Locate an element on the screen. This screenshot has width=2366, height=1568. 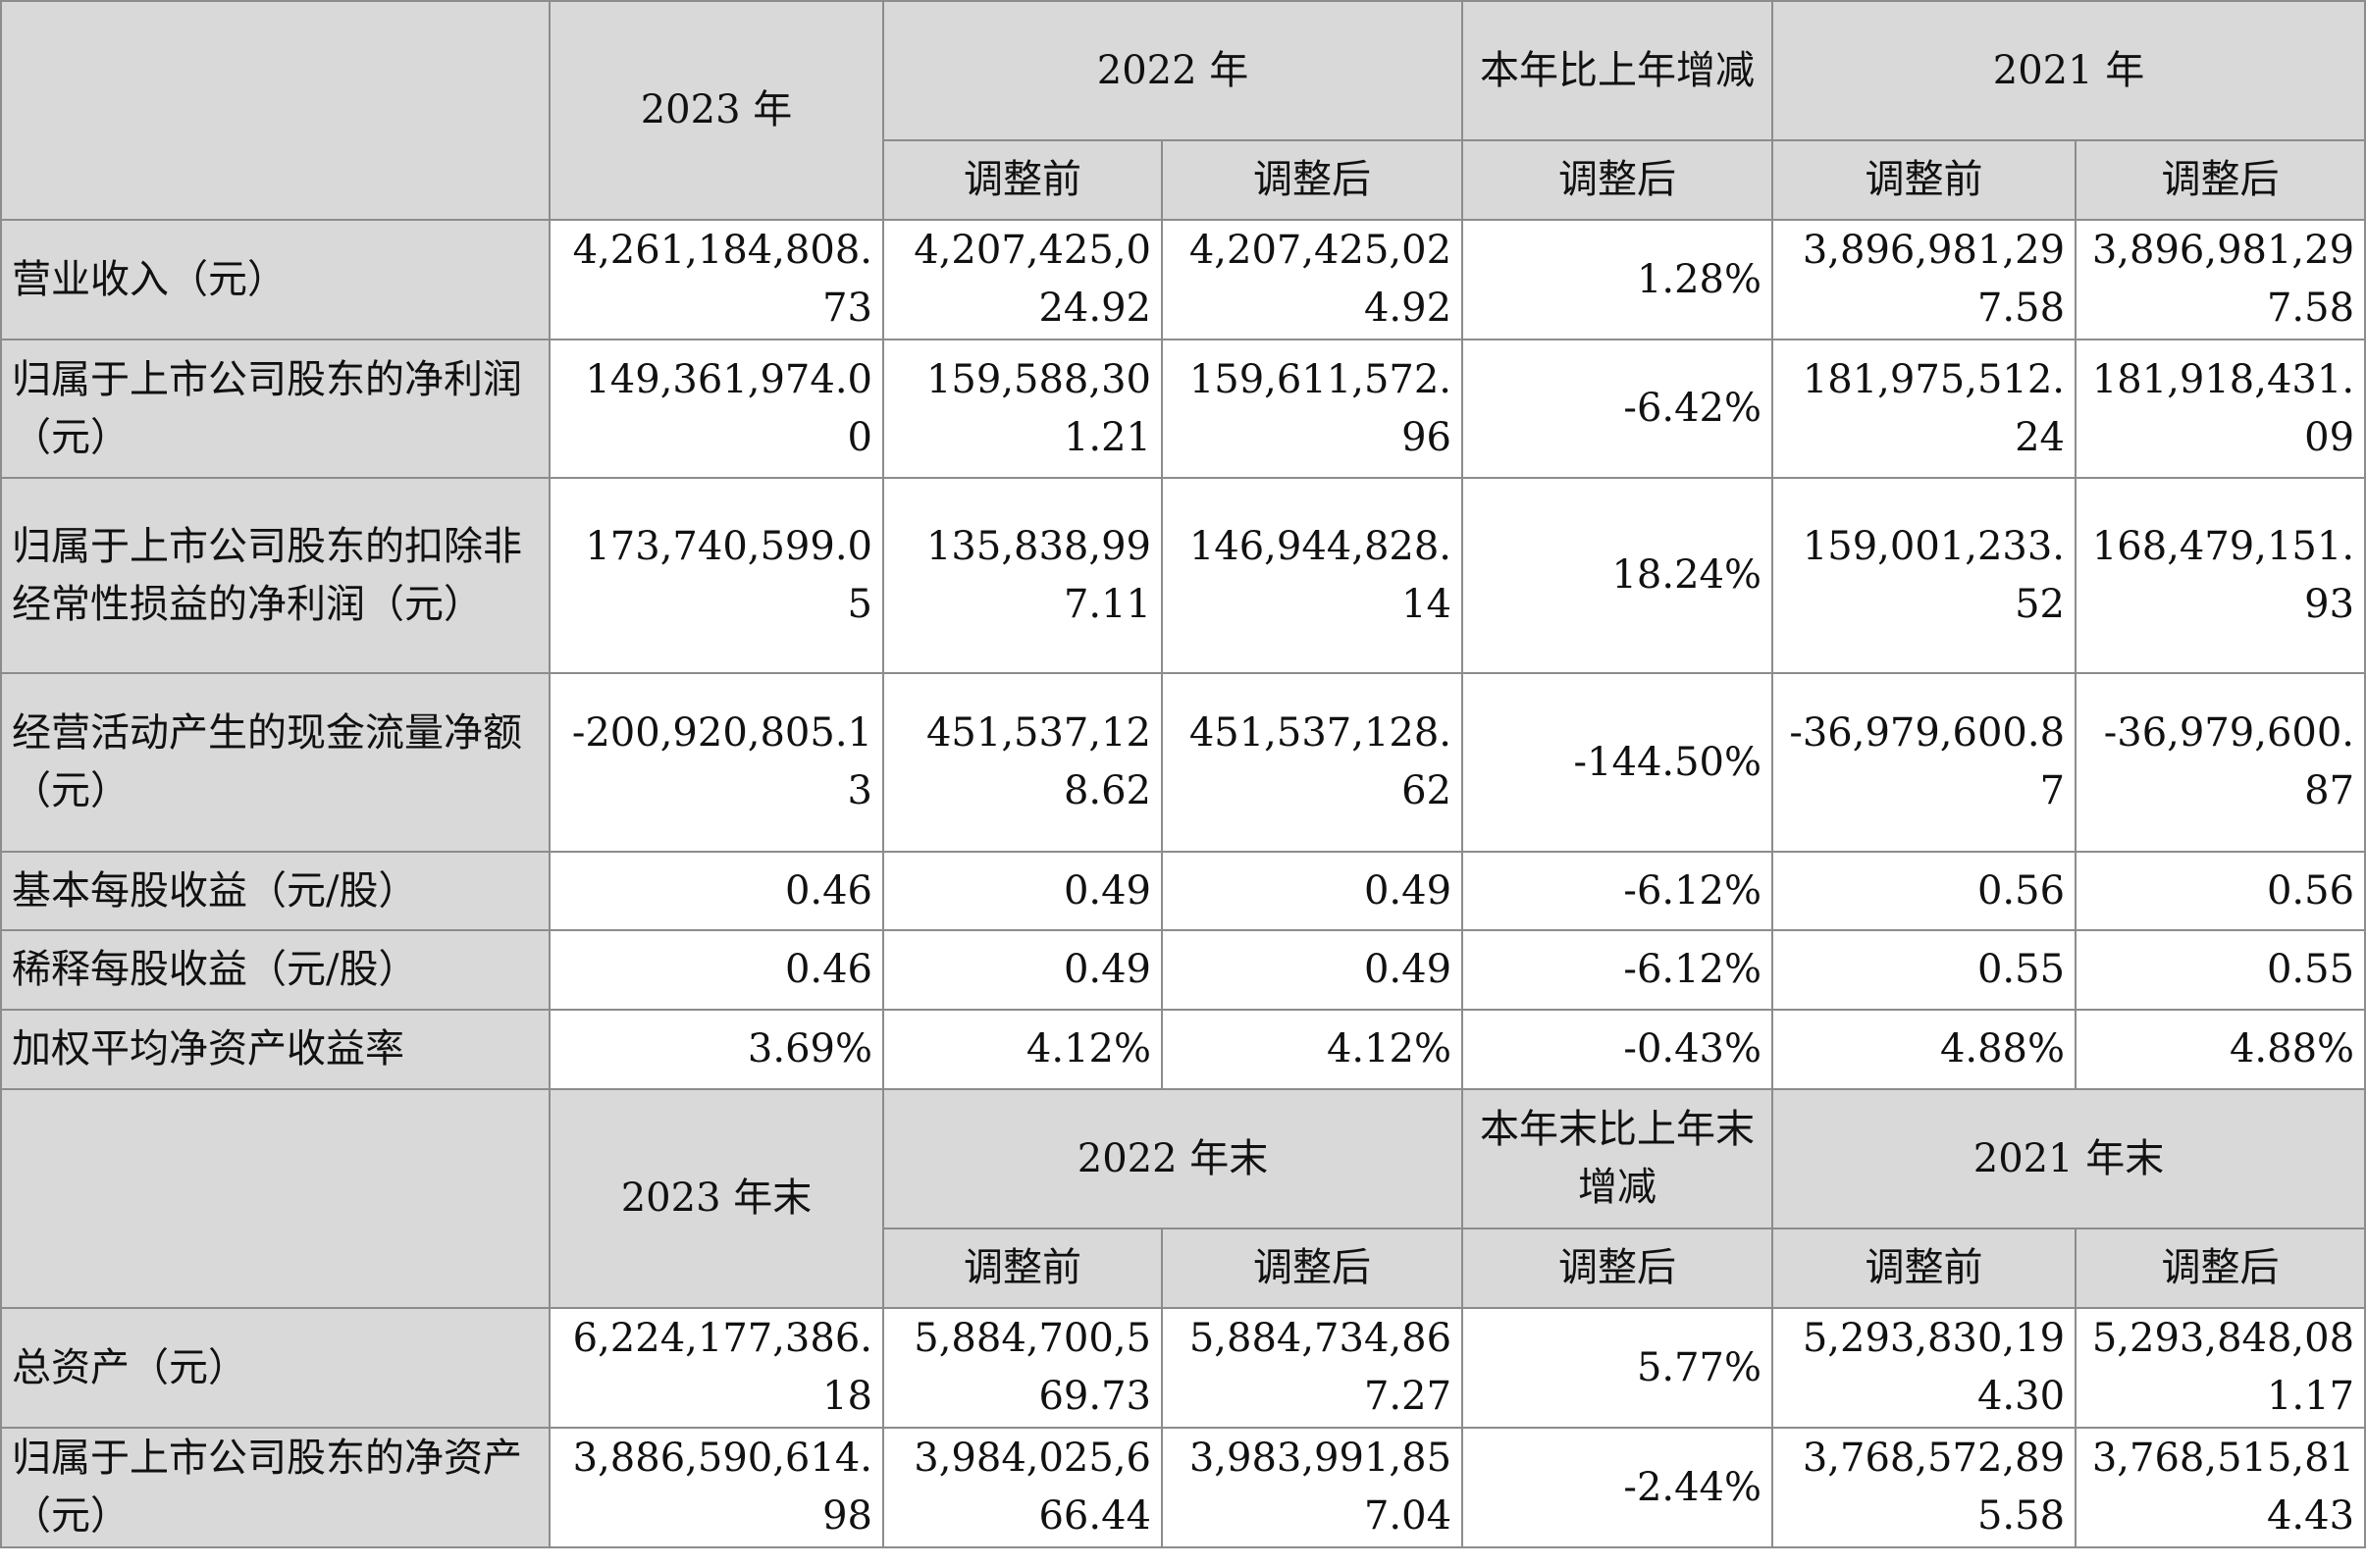
value-2021-after: 3,896,981,297.58 is located at coordinates (2220, 279).